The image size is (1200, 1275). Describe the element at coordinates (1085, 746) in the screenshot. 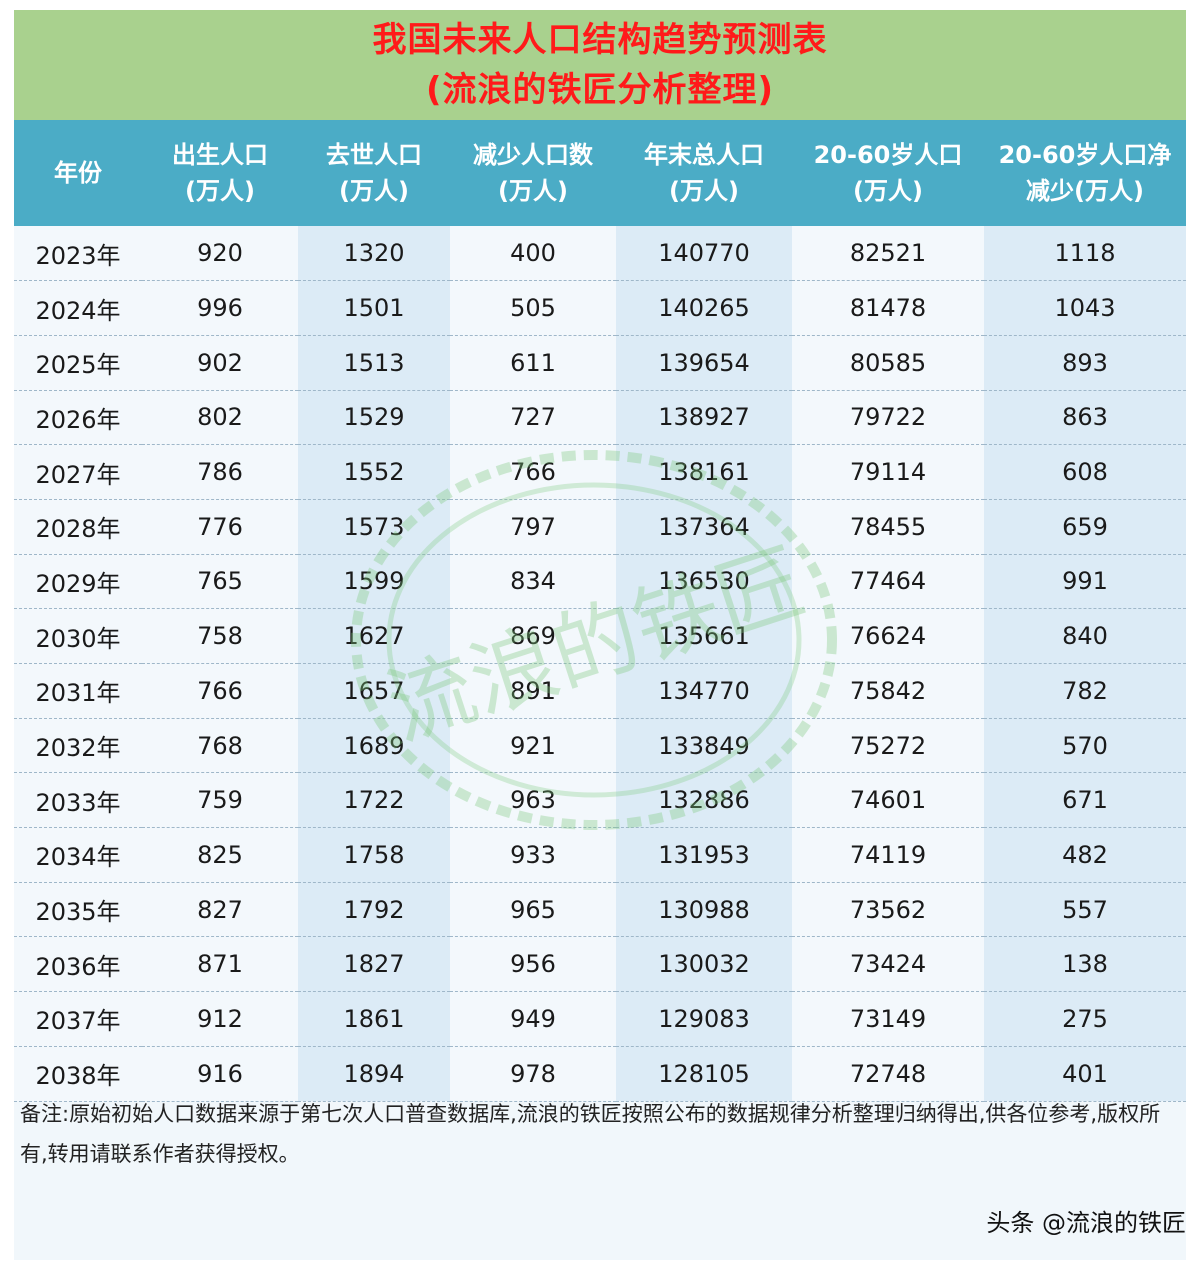

I see `cell-working-age-decrease: 570` at that location.